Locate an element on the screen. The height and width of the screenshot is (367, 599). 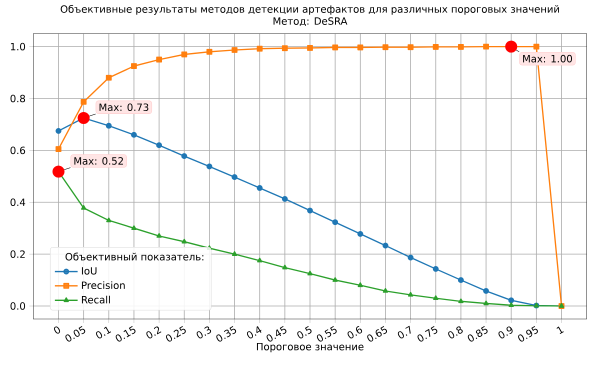
x-tick-label: 0.3 is located at coordinates (204, 332).